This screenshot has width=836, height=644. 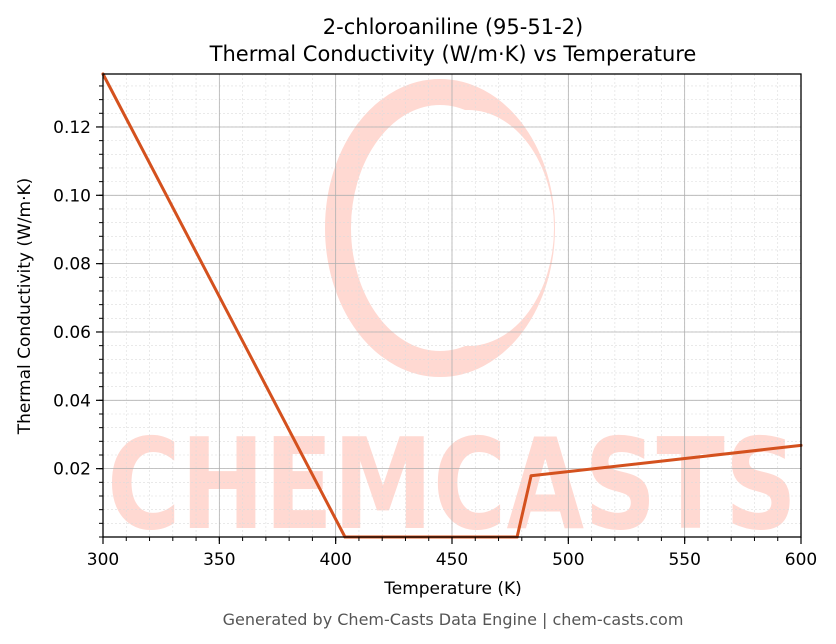 I want to click on x-tick-label: 300, so click(x=103, y=560).